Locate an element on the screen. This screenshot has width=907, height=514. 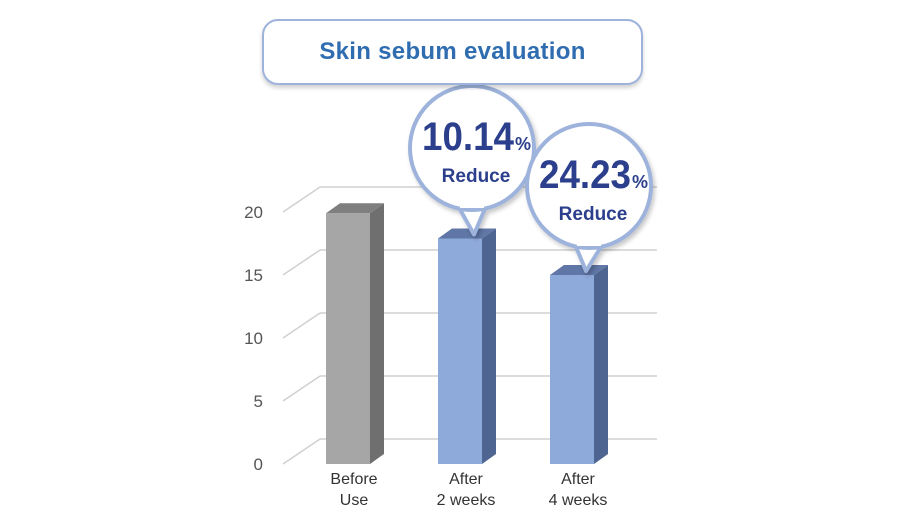
y-axis: 0 5 10 15 20 is located at coordinates (253, 338).